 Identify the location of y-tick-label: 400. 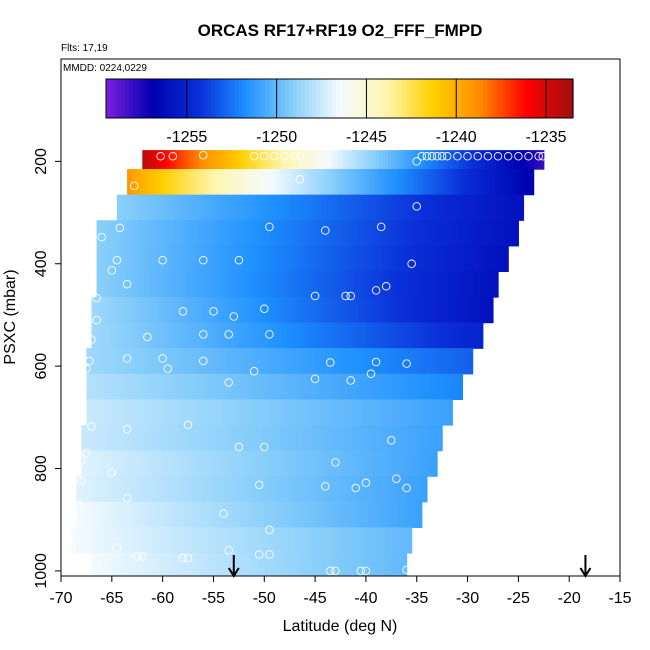
(41, 263).